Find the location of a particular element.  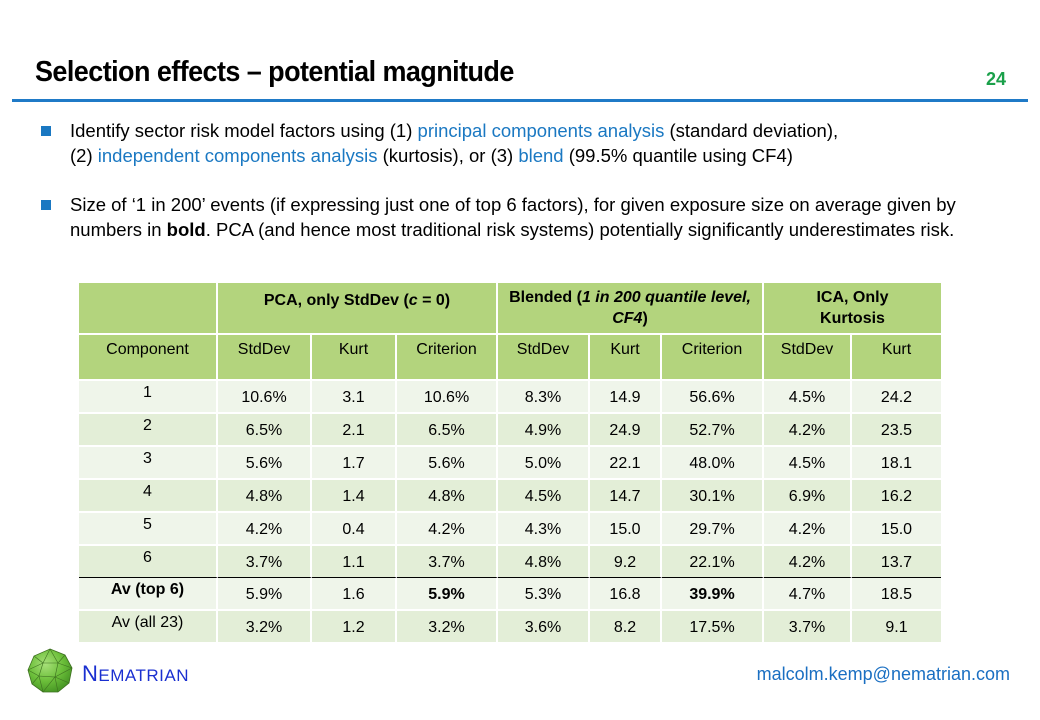

table-cell: 3.2% is located at coordinates (447, 627).